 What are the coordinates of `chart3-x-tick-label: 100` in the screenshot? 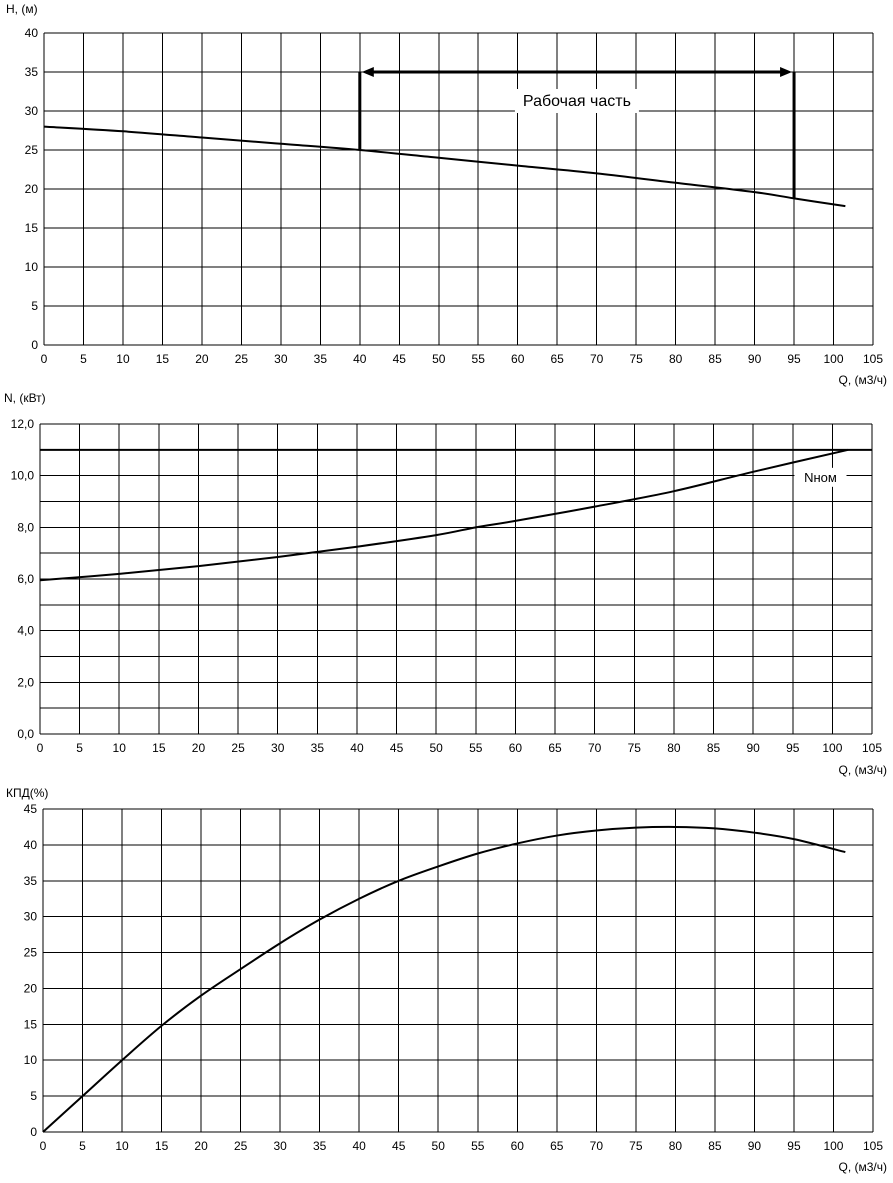 It's located at (833, 1146).